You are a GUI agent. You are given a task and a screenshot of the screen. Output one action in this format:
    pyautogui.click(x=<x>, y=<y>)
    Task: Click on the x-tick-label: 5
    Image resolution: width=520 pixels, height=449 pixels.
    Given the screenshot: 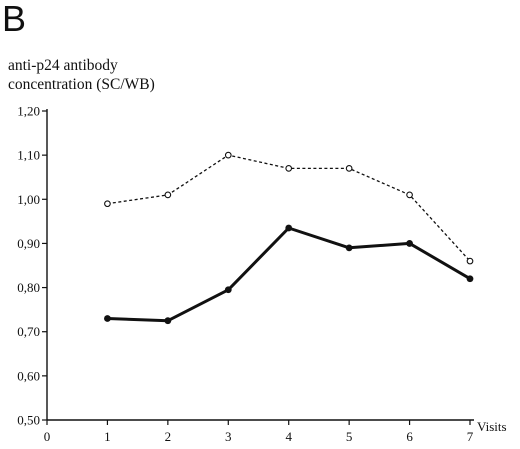 What is the action you would take?
    pyautogui.click(x=349, y=436)
    